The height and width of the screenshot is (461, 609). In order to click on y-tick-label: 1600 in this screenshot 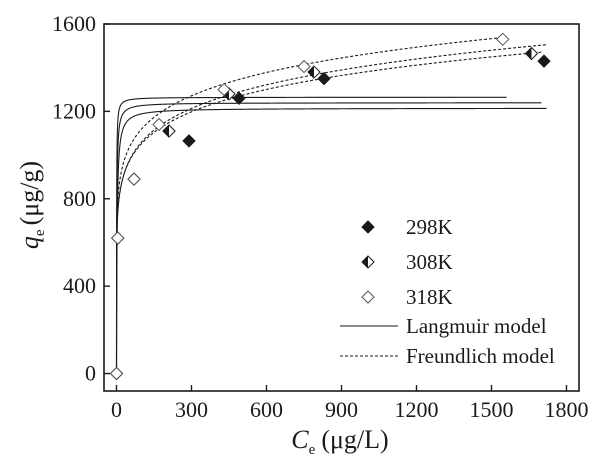, I will do `click(74, 23)`.